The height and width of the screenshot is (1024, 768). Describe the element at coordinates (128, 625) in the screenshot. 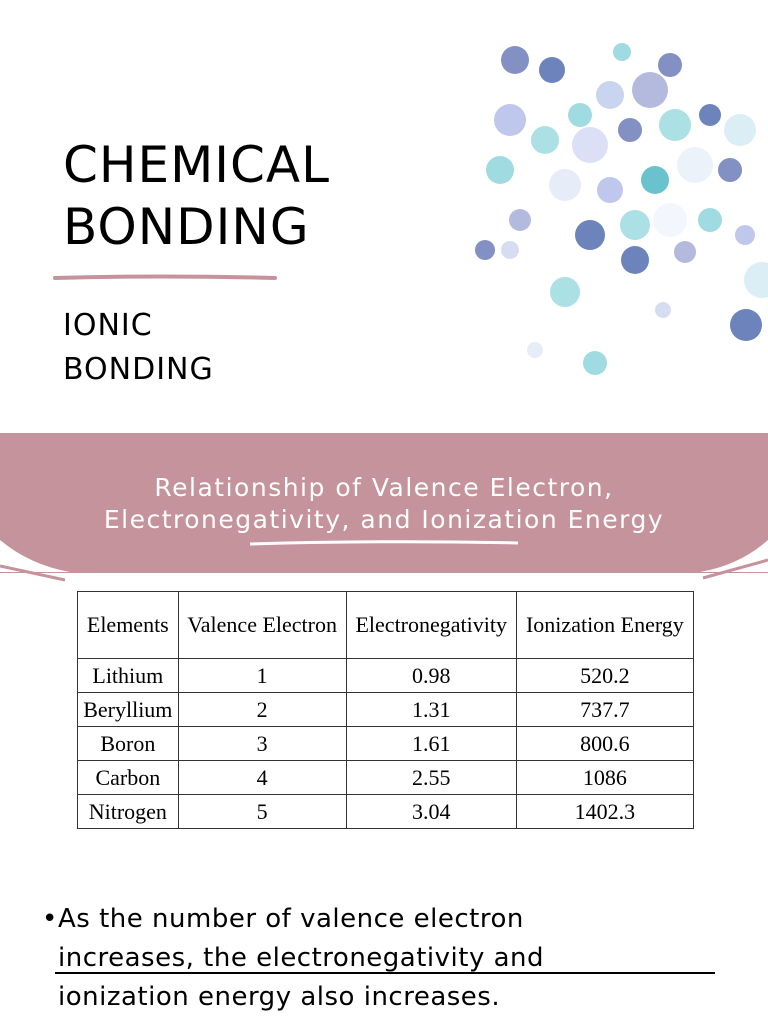

I see `column-header: Elements` at that location.